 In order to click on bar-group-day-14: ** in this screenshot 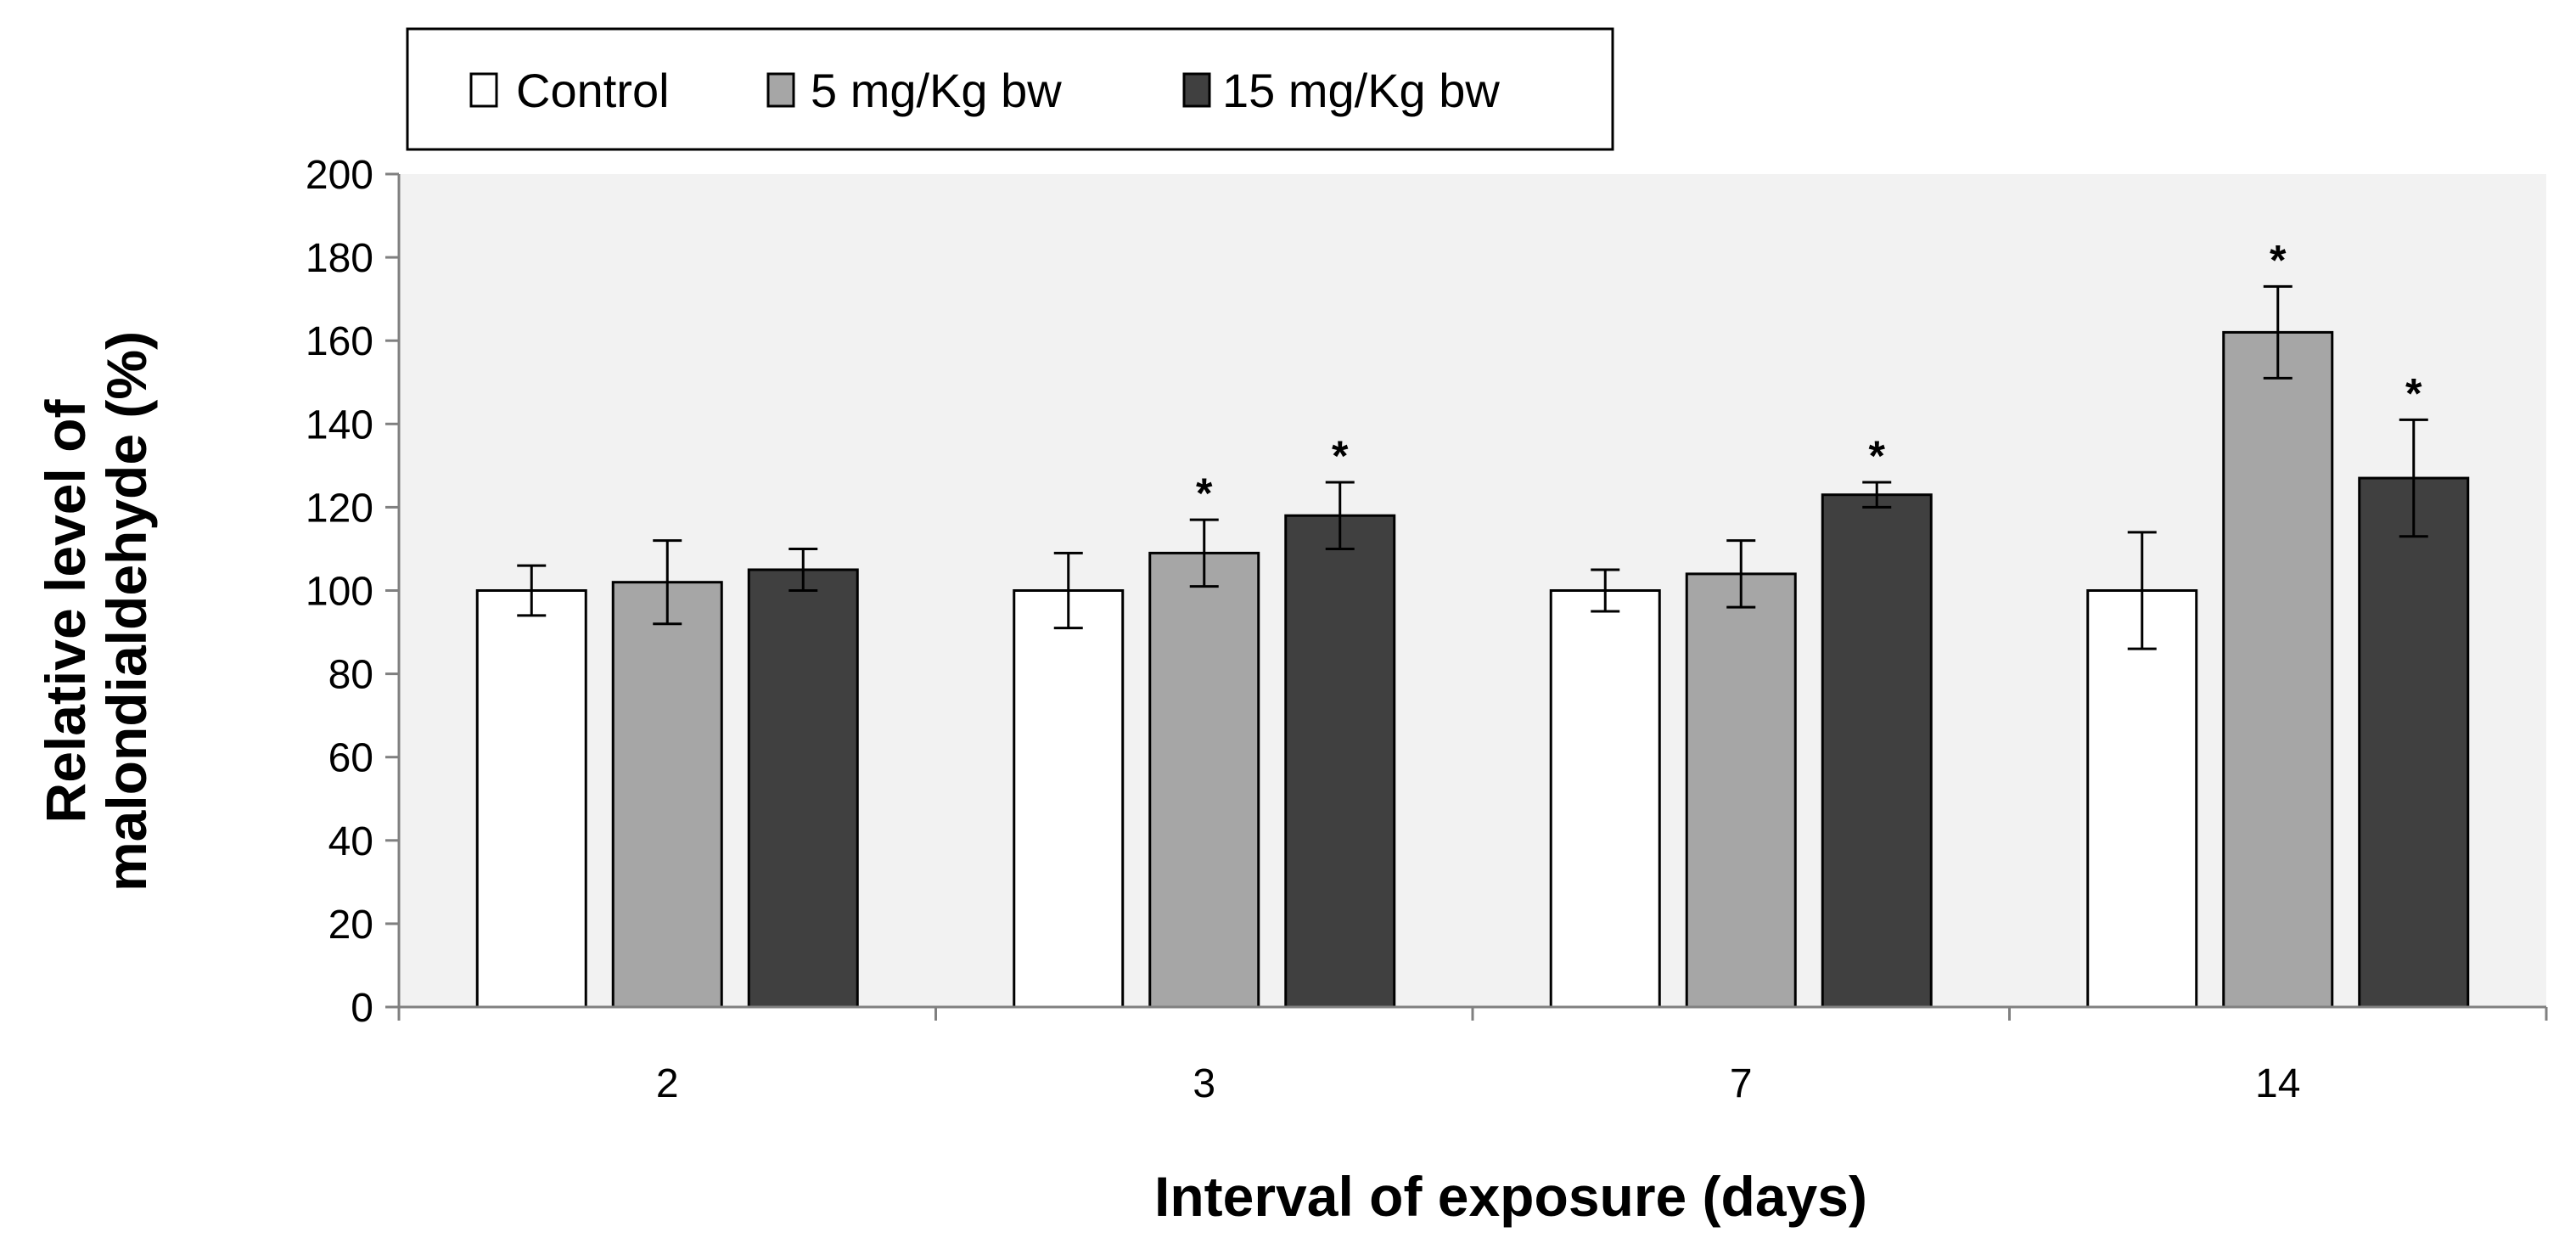, I will do `click(2278, 623)`.